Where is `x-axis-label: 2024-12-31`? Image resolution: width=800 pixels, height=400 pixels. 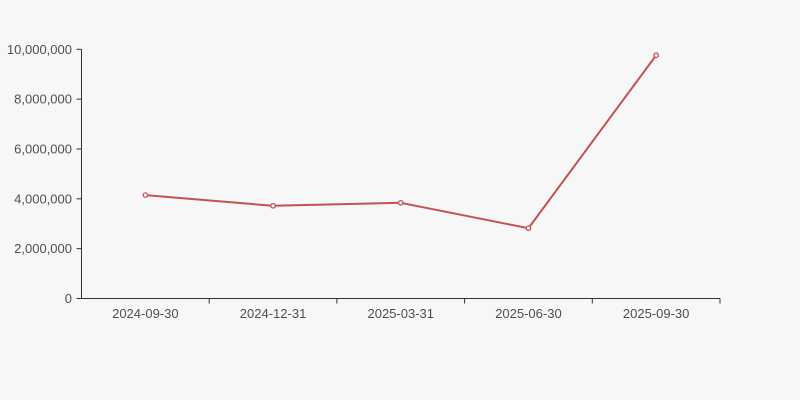
x-axis-label: 2024-12-31 is located at coordinates (273, 313).